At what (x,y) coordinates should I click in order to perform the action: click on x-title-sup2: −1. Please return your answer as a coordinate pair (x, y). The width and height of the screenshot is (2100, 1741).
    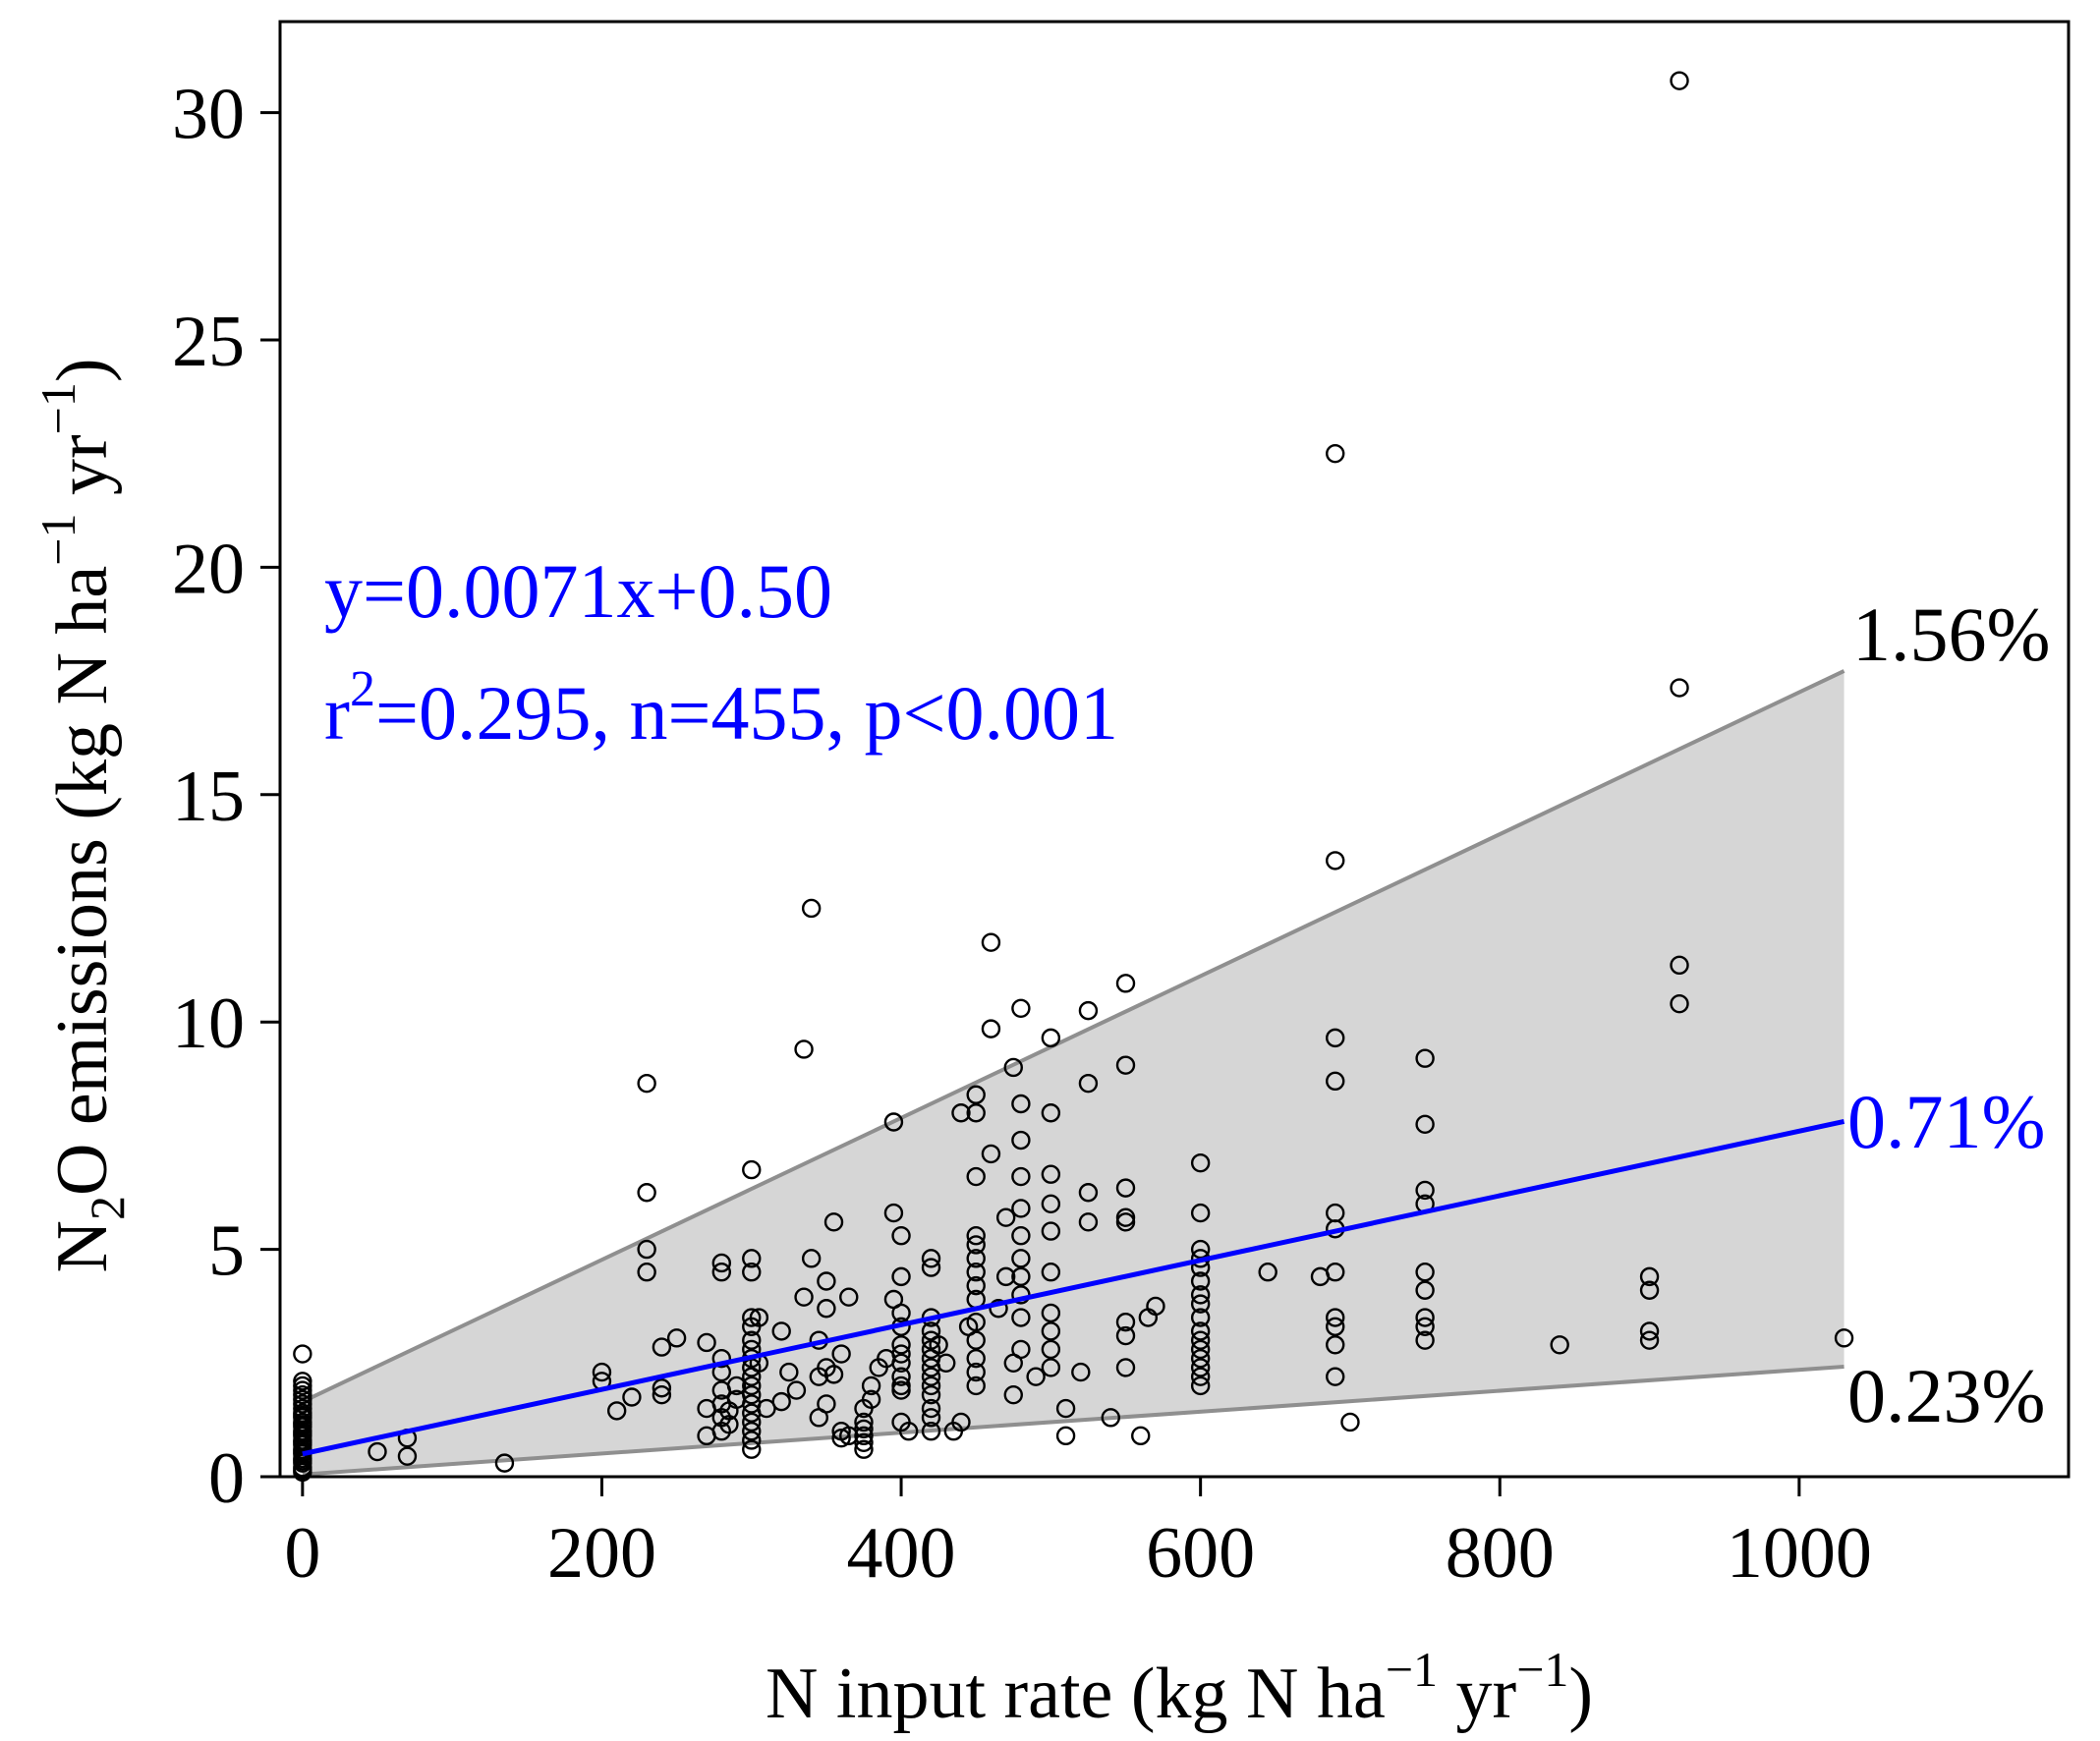
    Looking at the image, I should click on (1542, 1669).